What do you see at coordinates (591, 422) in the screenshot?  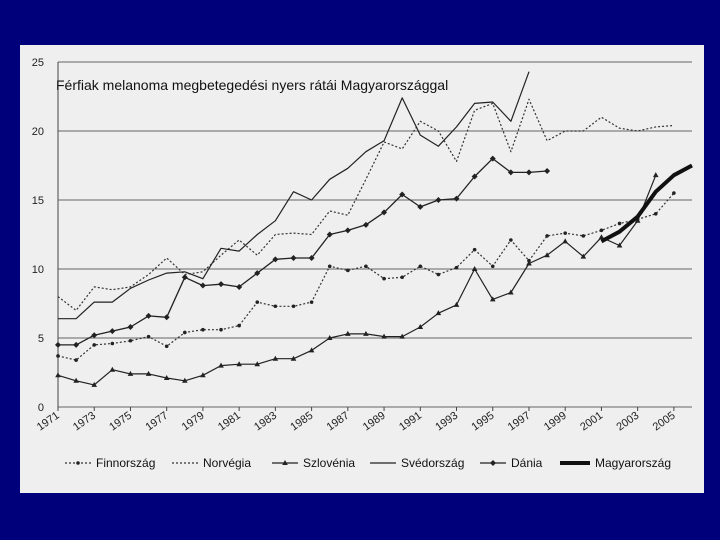 I see `x-tick-label: 2001` at bounding box center [591, 422].